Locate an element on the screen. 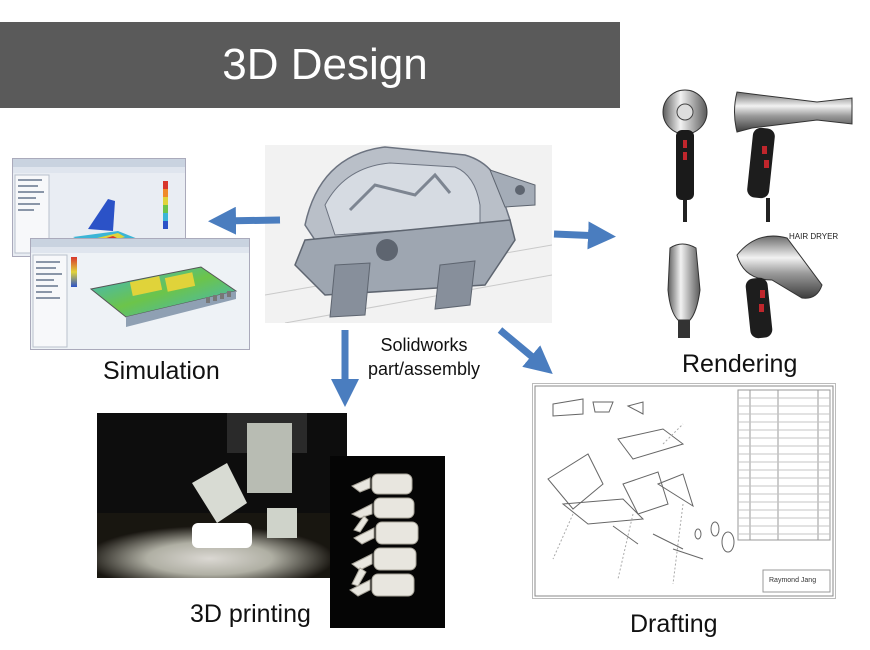 The width and height of the screenshot is (870, 650). title-banner is located at coordinates (310, 65).